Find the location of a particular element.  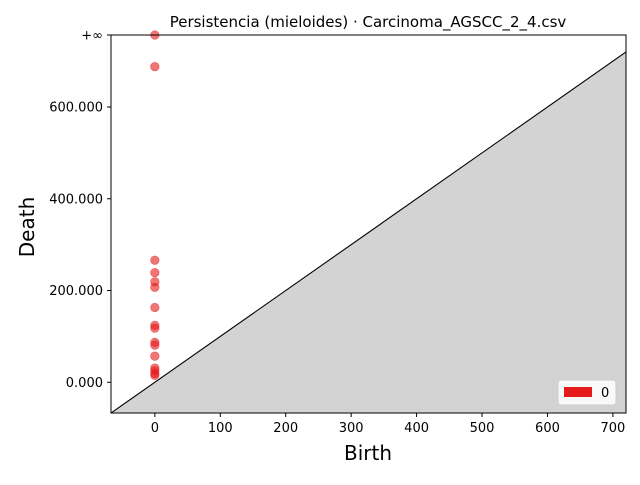

y-tick-label-1: 200.000 is located at coordinates (76, 291).